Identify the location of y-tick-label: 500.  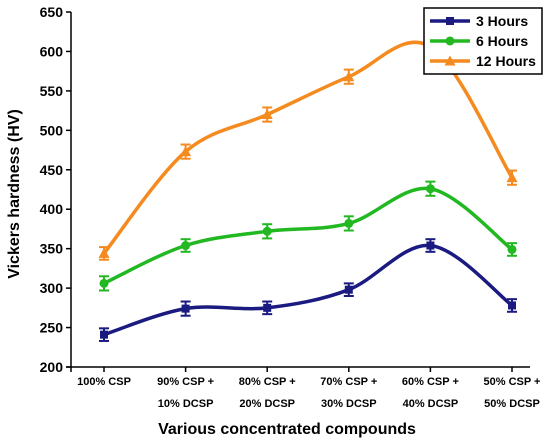
(52, 130).